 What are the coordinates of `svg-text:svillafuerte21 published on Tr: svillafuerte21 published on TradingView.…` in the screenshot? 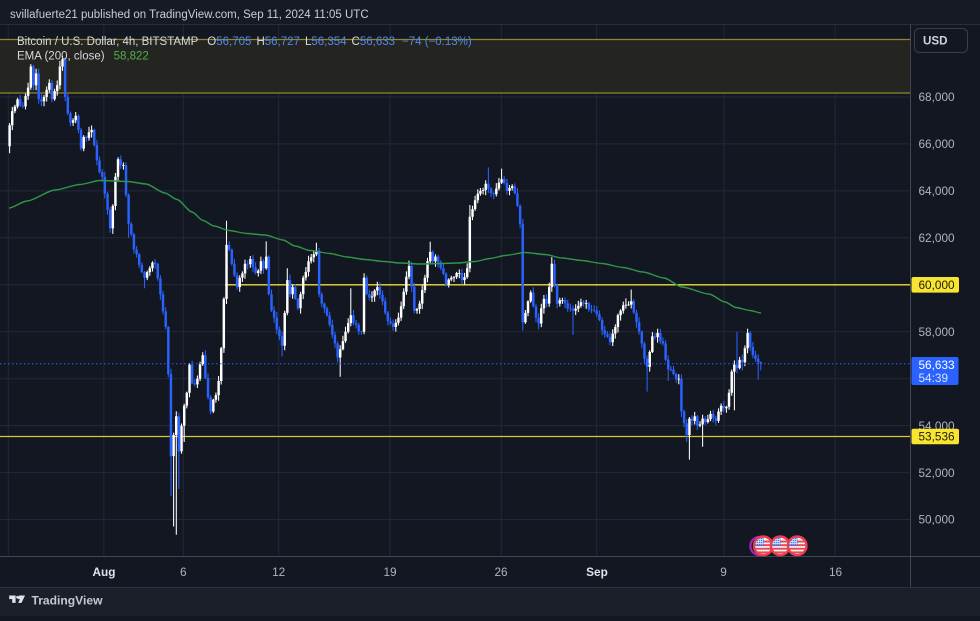 It's located at (189, 15).